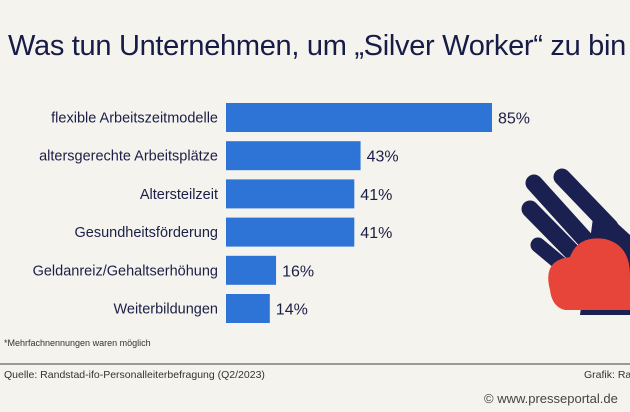 This screenshot has width=630, height=412. Describe the element at coordinates (292, 310) in the screenshot. I see `value-label: 14%` at that location.